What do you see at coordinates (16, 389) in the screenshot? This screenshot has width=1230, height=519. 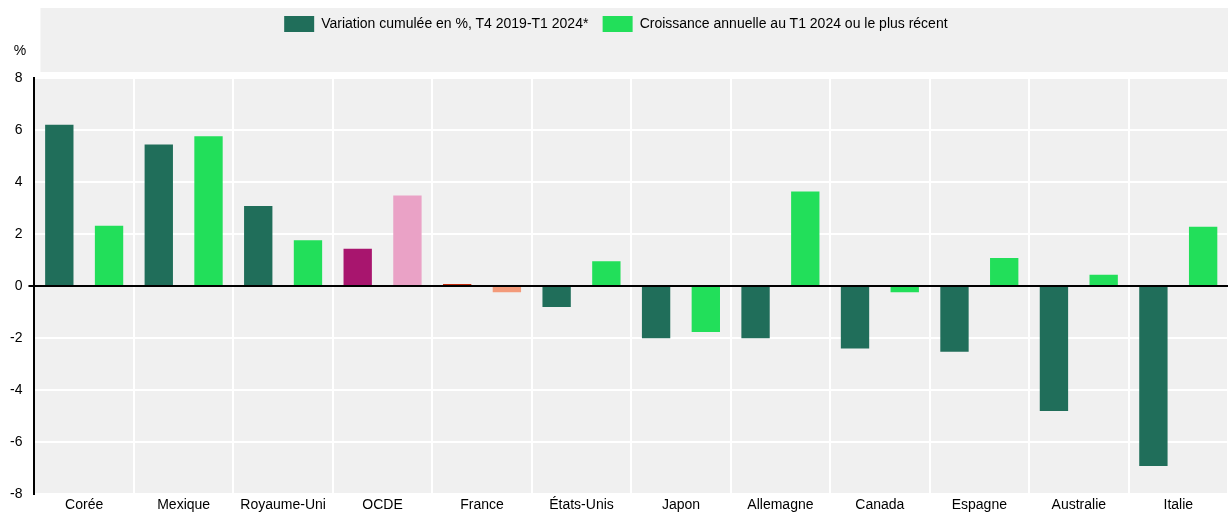 I see `y-tick-label: -4` at bounding box center [16, 389].